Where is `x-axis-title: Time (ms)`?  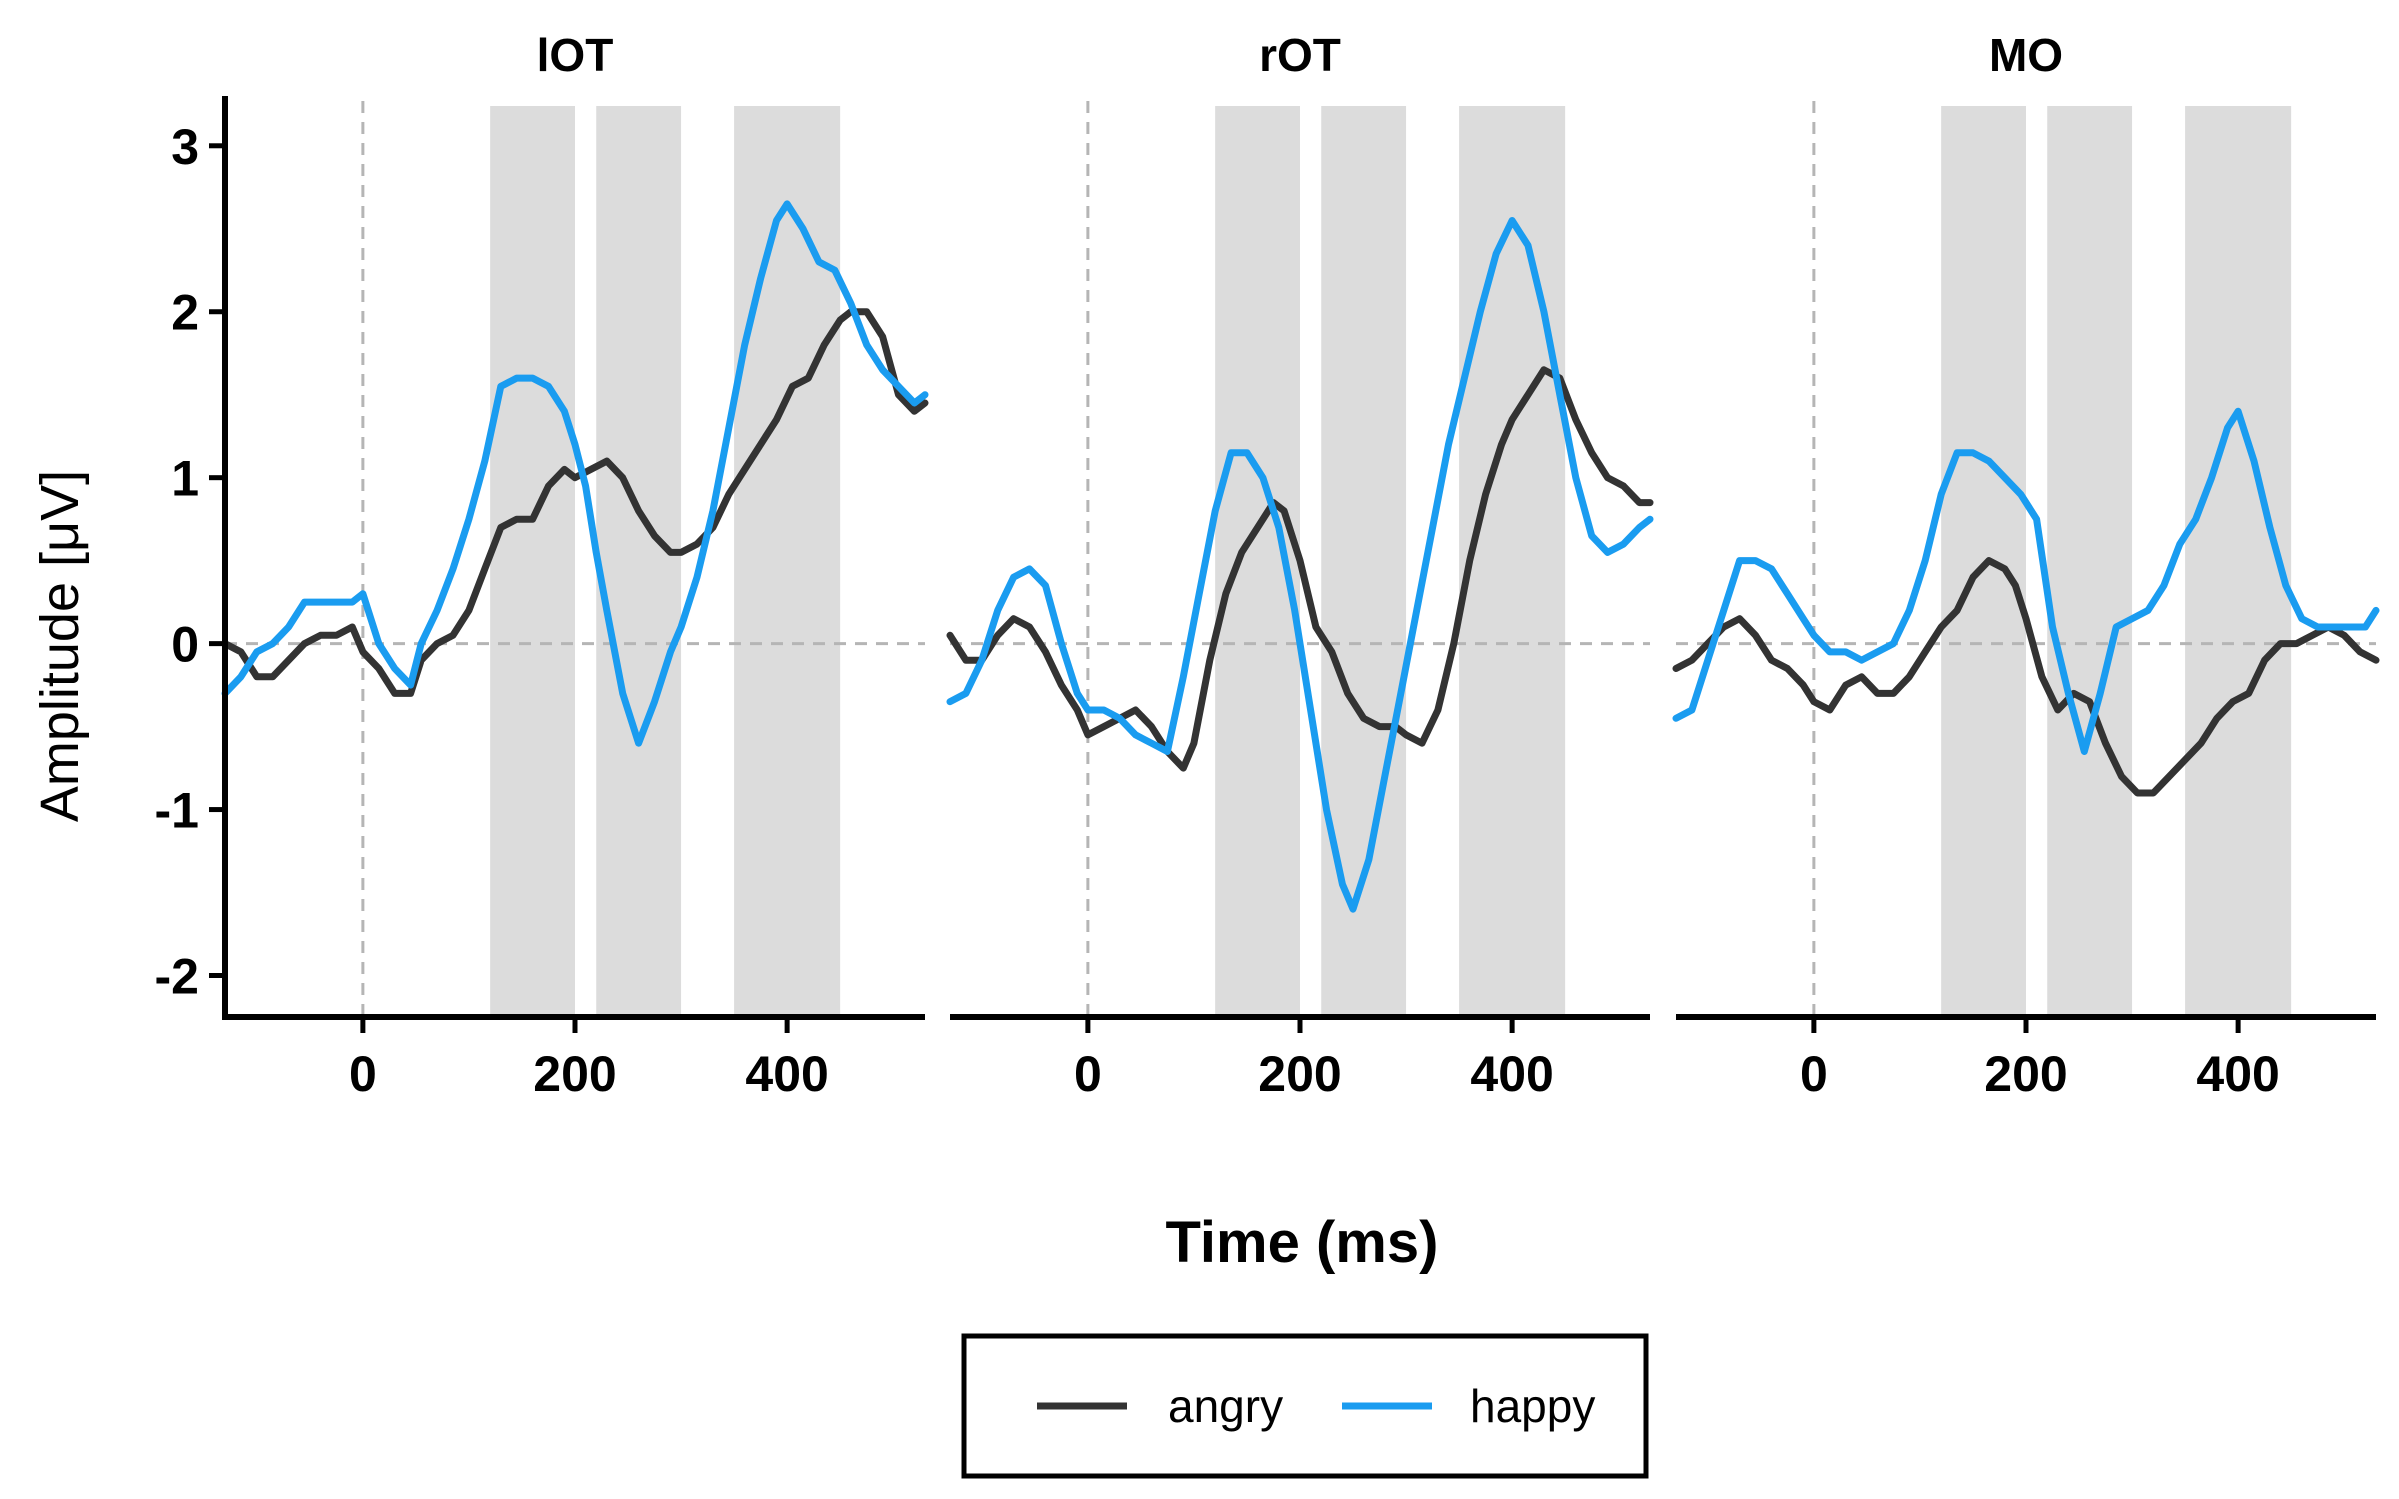 x-axis-title: Time (ms) is located at coordinates (1302, 1242).